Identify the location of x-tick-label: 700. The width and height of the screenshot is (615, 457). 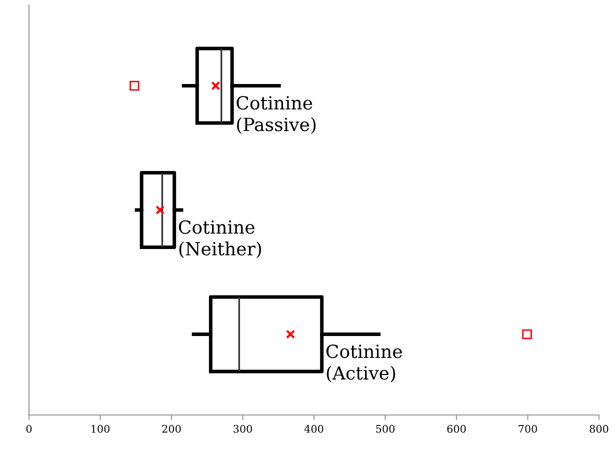
(527, 428).